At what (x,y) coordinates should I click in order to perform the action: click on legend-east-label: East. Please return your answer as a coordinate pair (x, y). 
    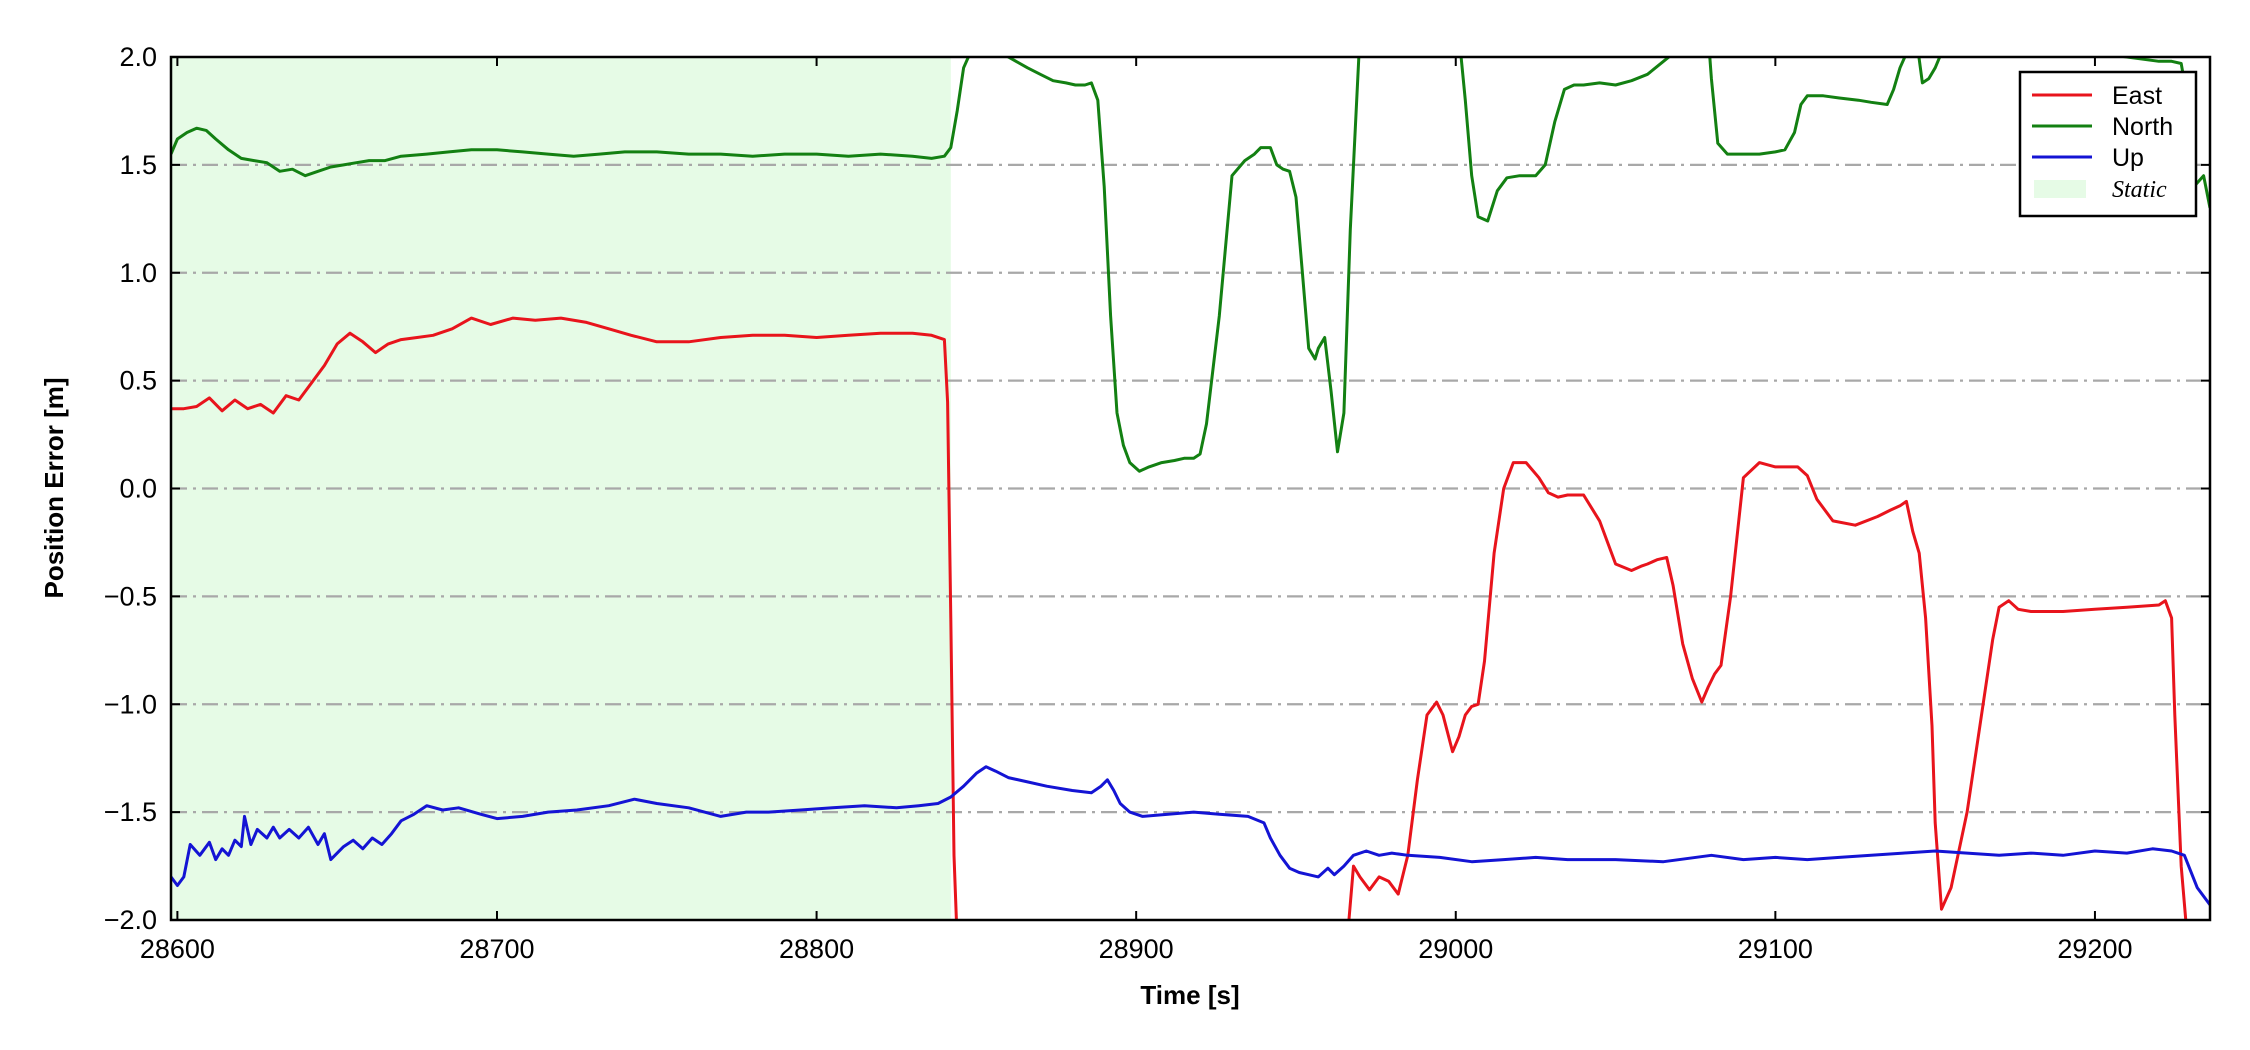
    Looking at the image, I should click on (2137, 96).